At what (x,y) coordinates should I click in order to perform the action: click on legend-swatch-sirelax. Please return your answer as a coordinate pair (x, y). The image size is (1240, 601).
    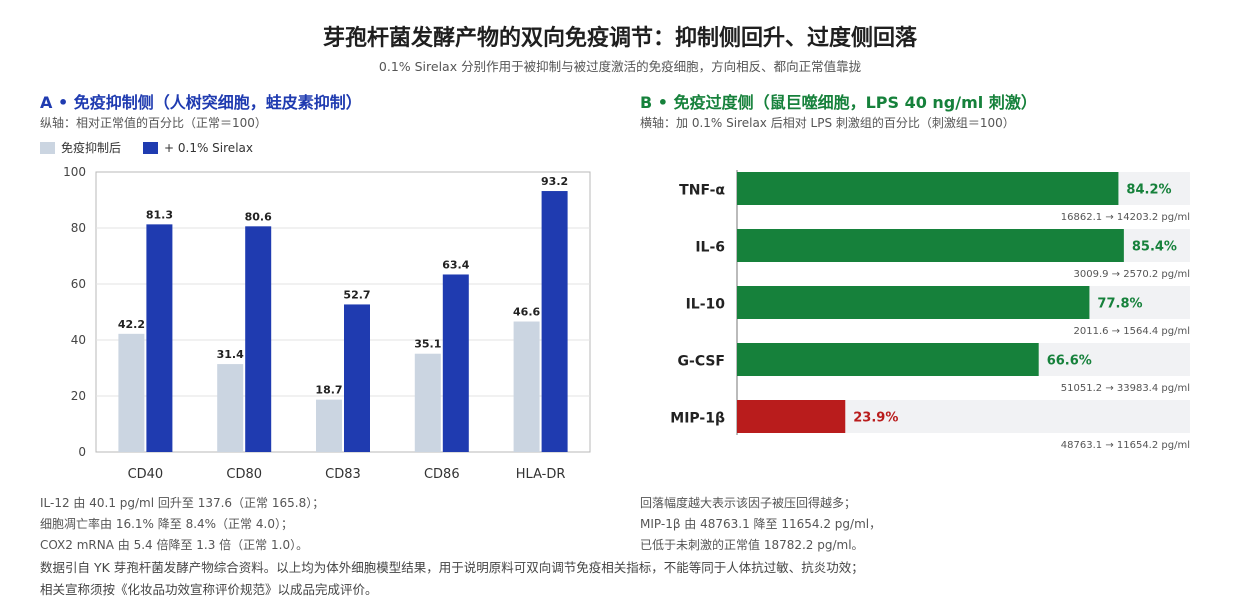
    Looking at the image, I should click on (151, 147).